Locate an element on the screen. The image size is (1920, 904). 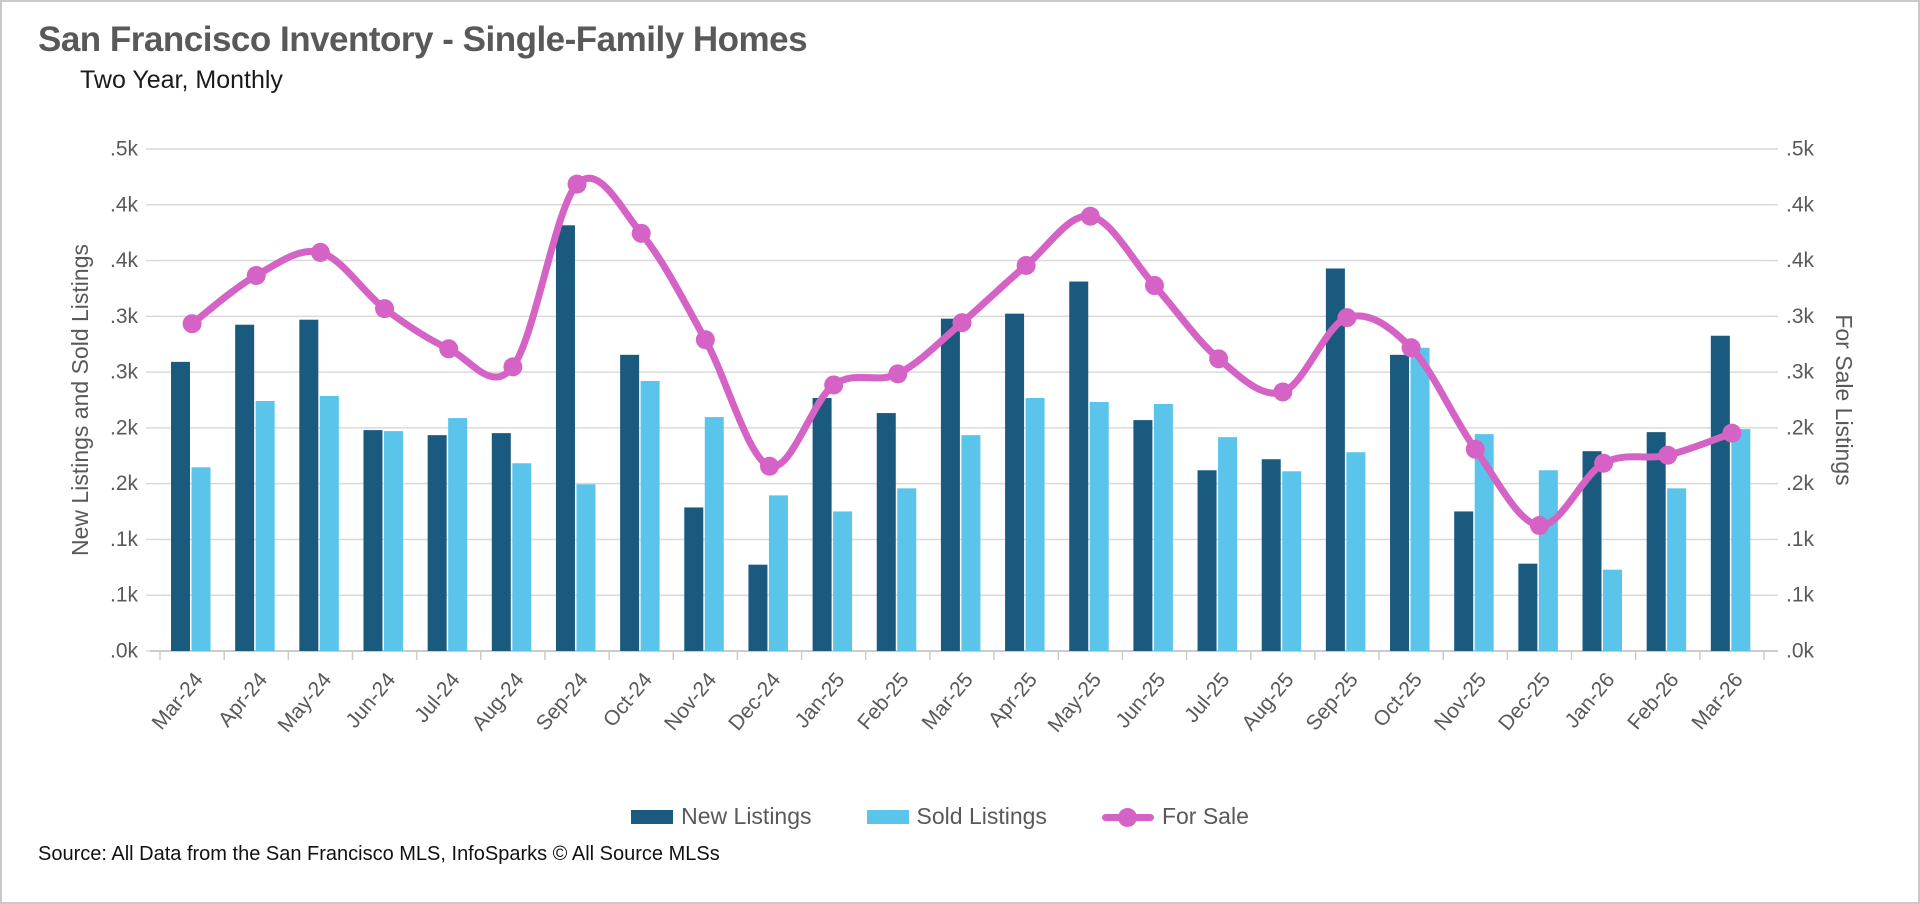
legend-item-for-sale: For Sale is located at coordinates (1175, 816).